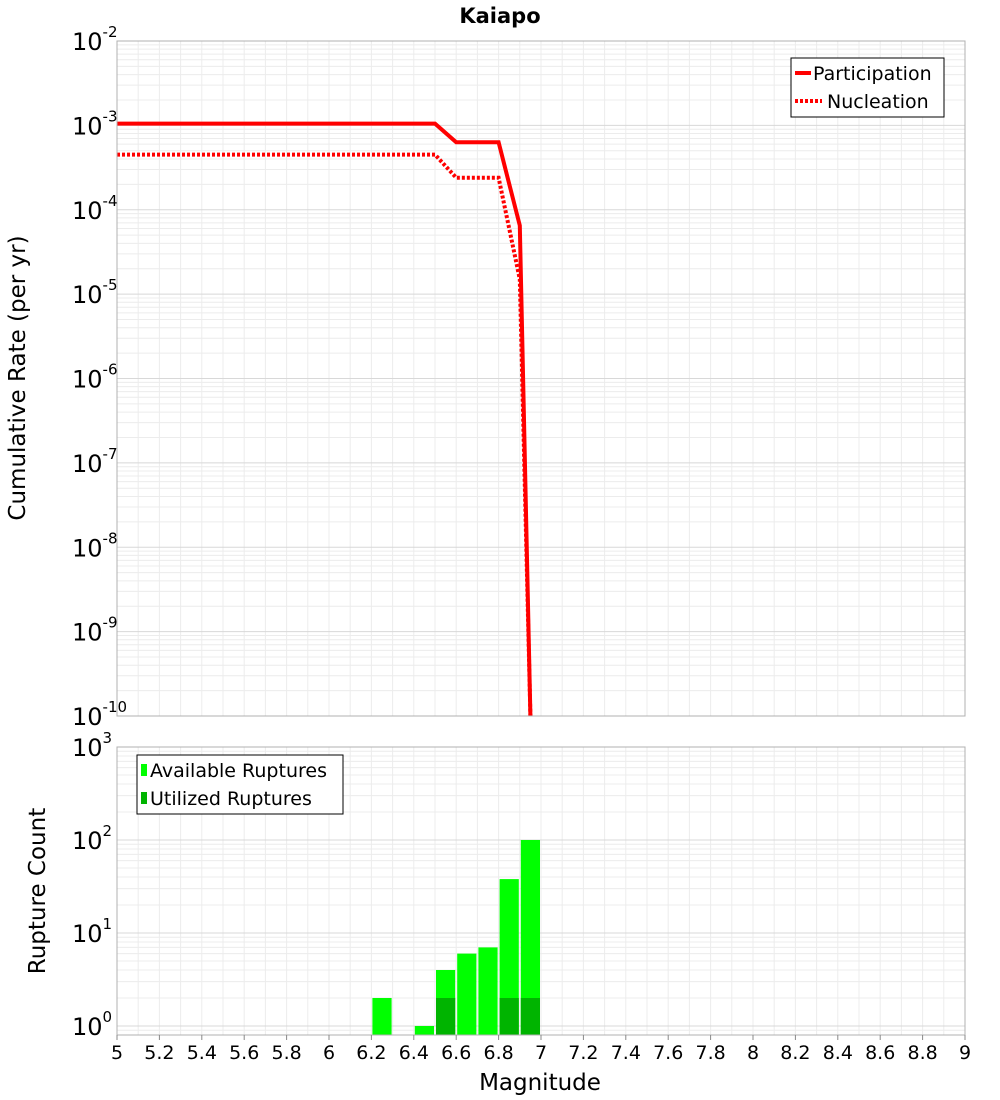  What do you see at coordinates (880, 1053) in the screenshot?
I see `x-tick-label: 8.6` at bounding box center [880, 1053].